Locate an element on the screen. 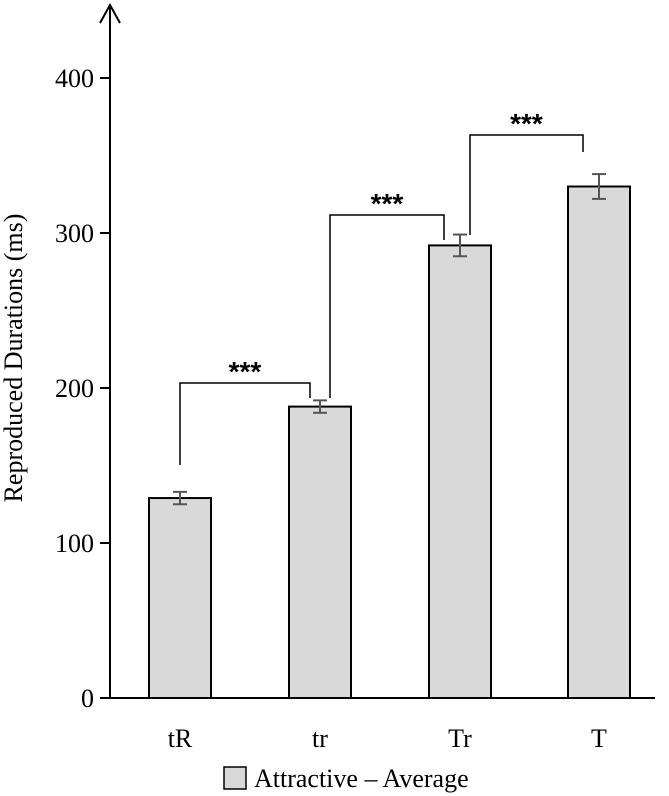 The image size is (669, 796). legend: Attractive – Average is located at coordinates (346, 778).